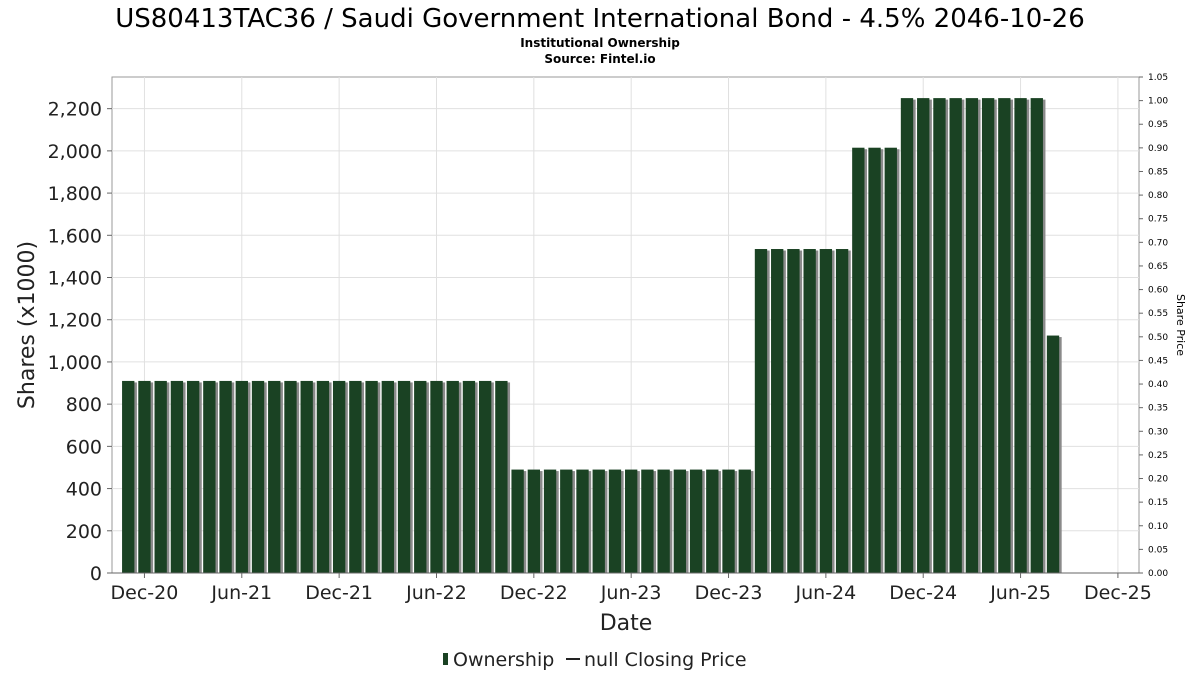  What do you see at coordinates (241, 593) in the screenshot?
I see `x-tick-label: Jun-21` at bounding box center [241, 593].